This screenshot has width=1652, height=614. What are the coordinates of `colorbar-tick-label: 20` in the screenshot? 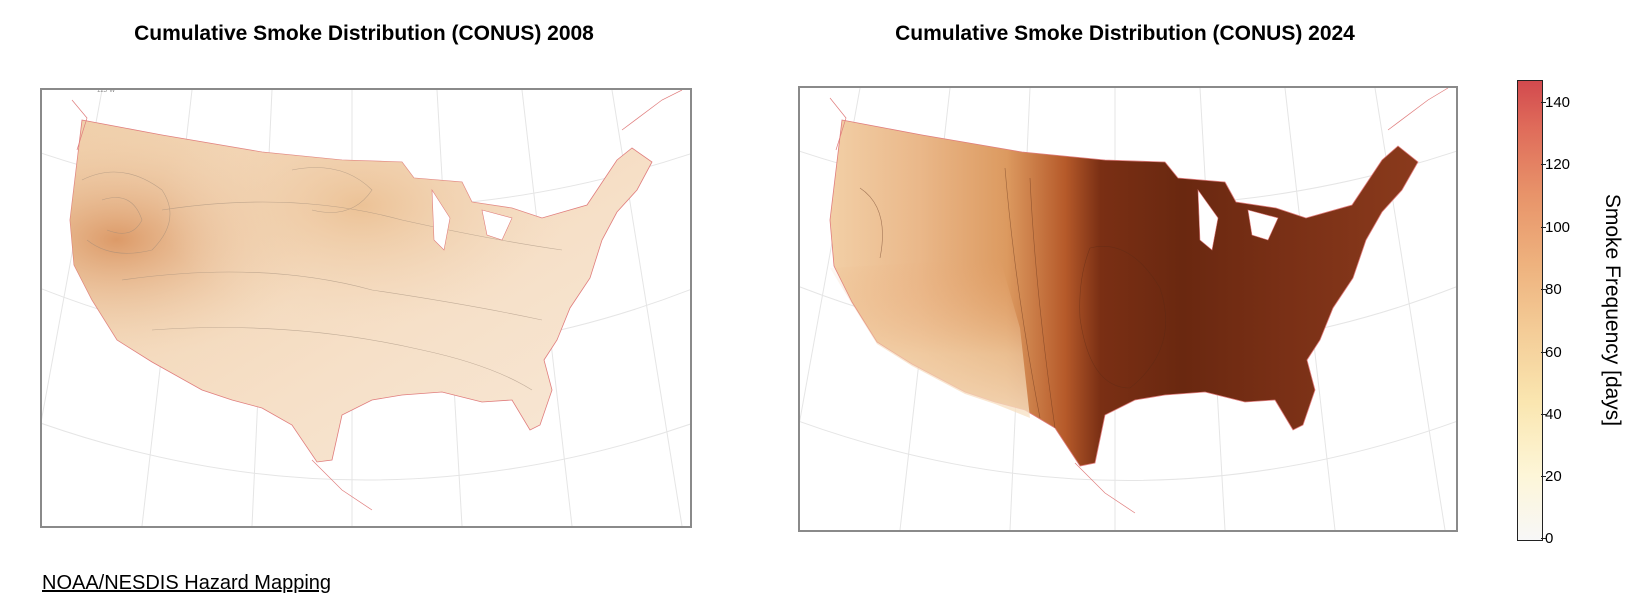 It's located at (1553, 476).